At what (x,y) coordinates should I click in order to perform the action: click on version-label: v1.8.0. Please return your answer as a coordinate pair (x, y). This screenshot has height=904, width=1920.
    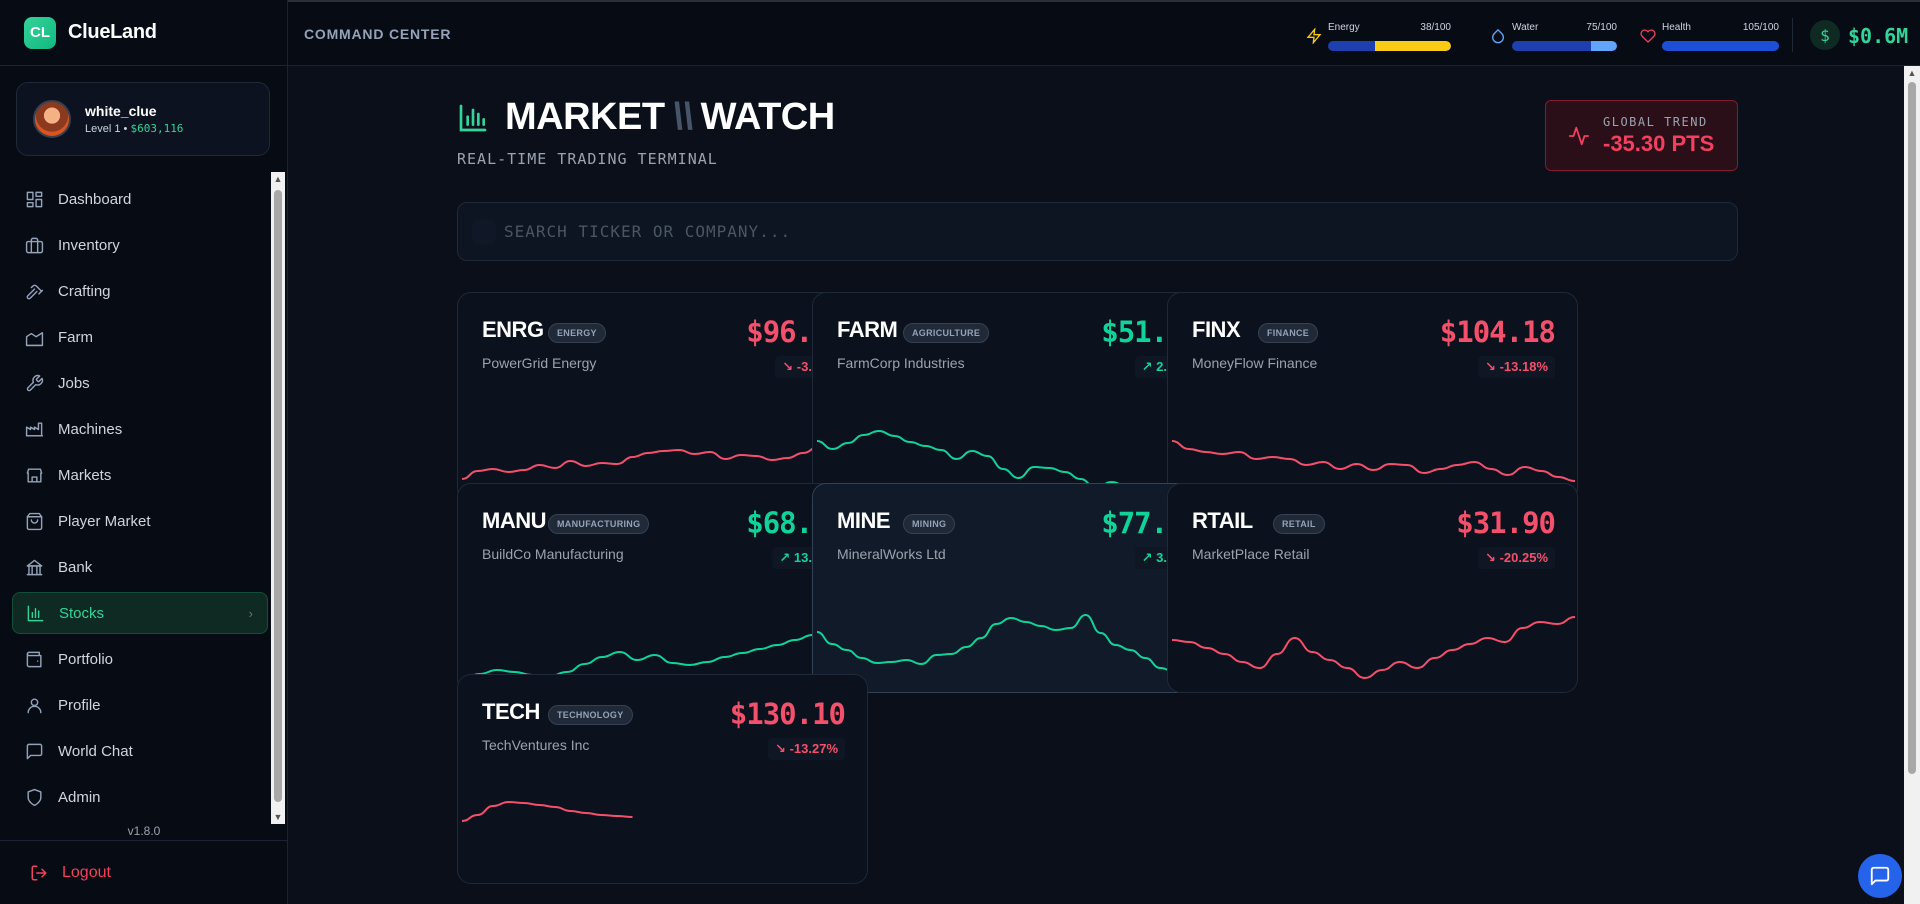
    Looking at the image, I should click on (144, 831).